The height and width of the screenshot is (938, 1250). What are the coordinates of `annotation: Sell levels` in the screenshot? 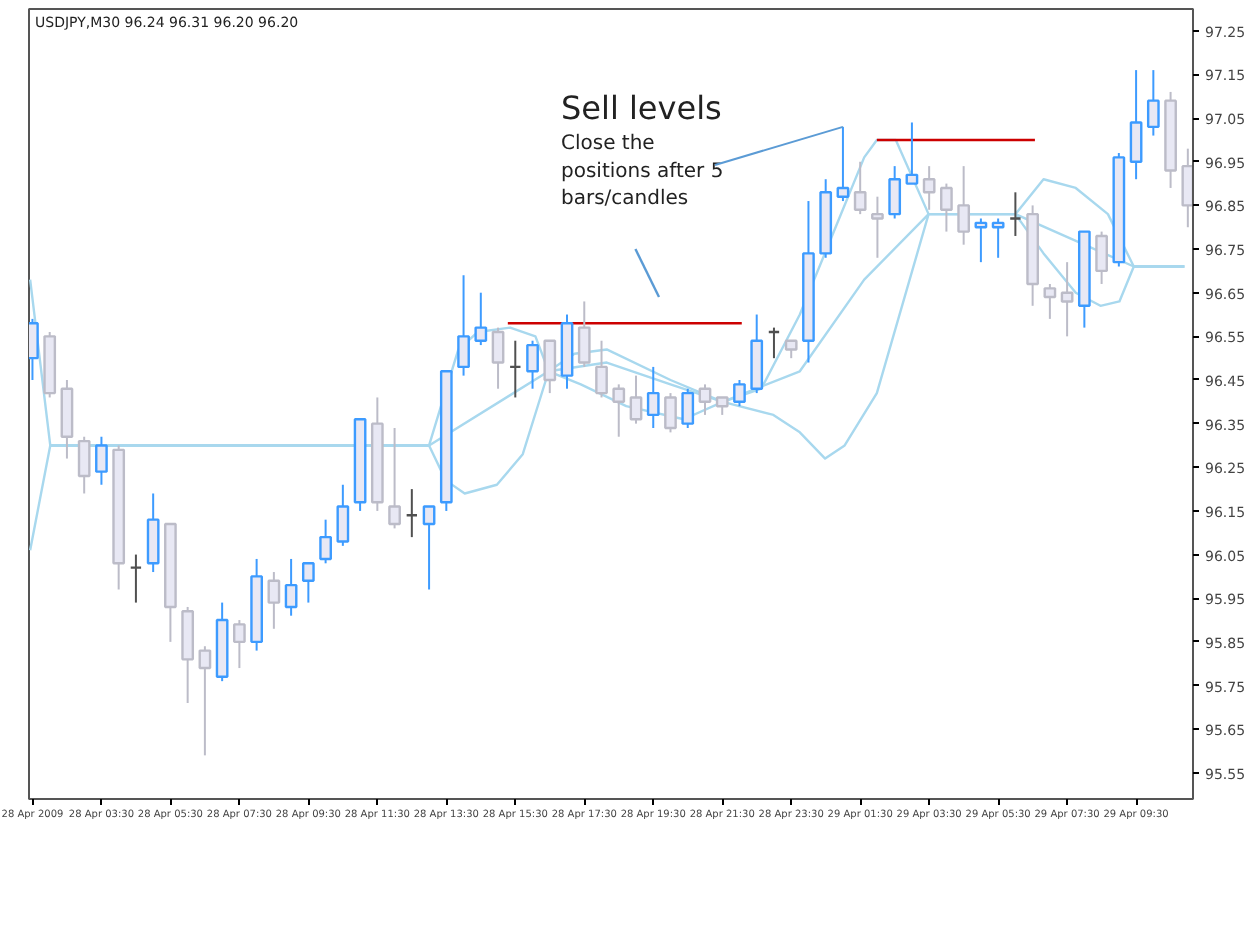 It's located at (641, 108).